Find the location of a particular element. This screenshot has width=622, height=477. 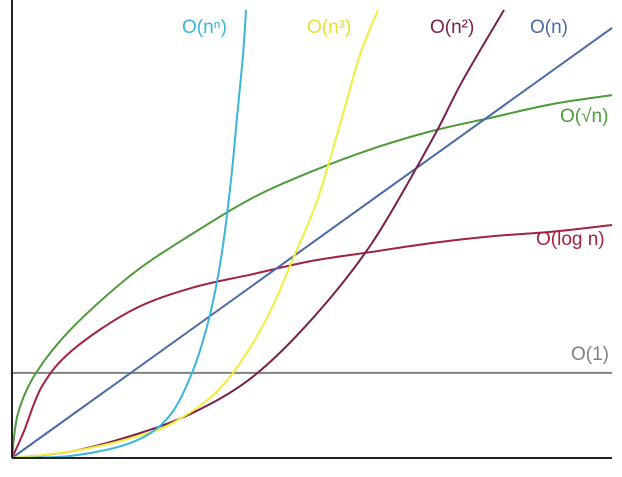

series-label-on3: O(n³) is located at coordinates (329, 27).